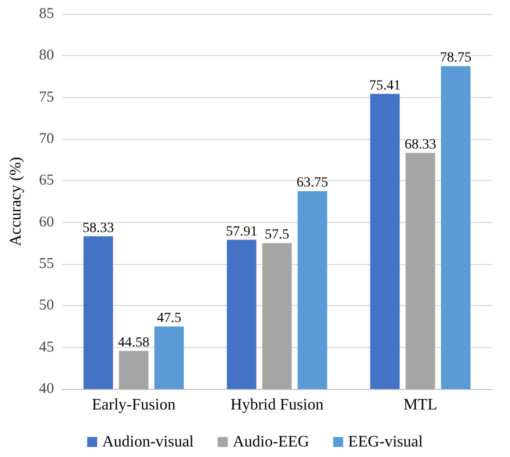  I want to click on data-label: 68.33, so click(420, 144).